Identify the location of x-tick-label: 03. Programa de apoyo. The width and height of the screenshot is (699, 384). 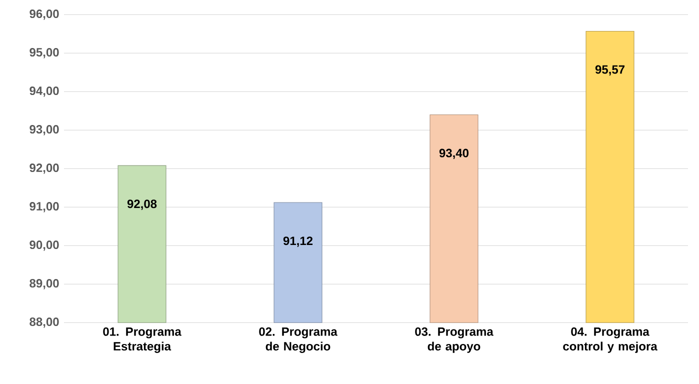
(454, 340).